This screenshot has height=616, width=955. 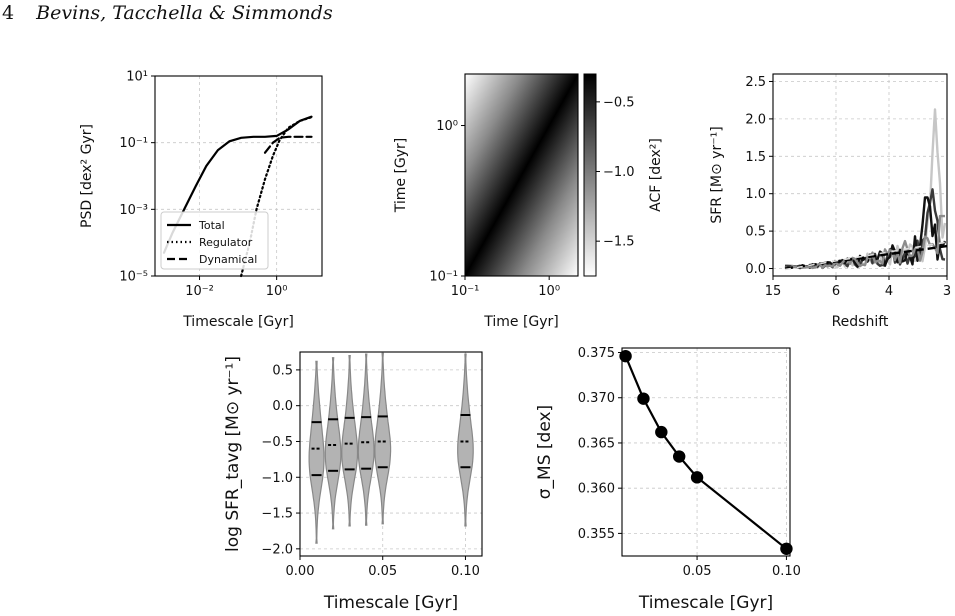 What do you see at coordinates (133, 277) in the screenshot?
I see `y-tick-label: 10⁻⁵` at bounding box center [133, 277].